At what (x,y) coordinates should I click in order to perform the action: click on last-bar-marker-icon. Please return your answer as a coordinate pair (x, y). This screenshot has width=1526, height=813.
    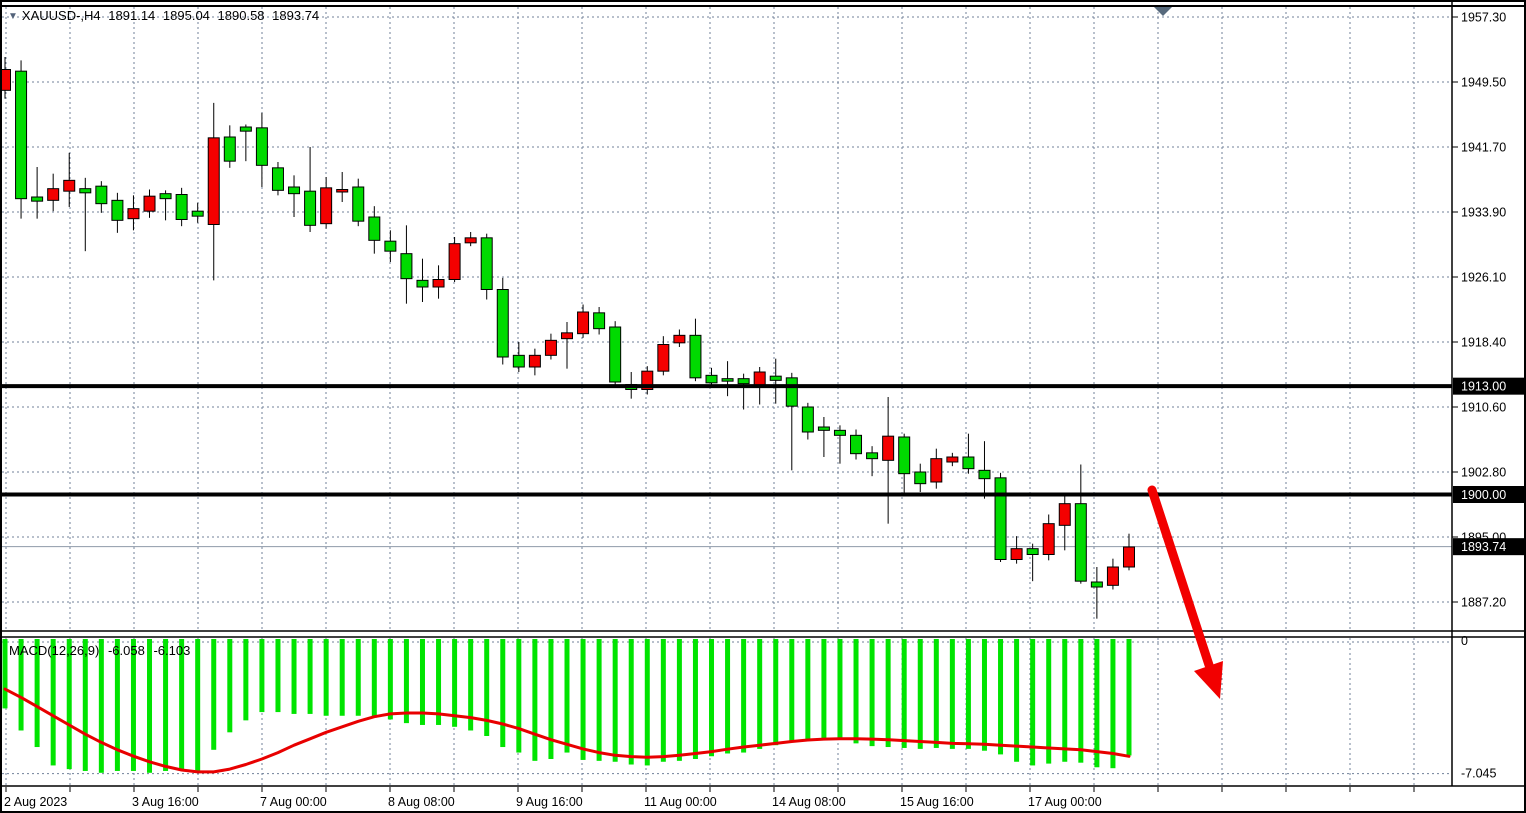
    Looking at the image, I should click on (1163, 11).